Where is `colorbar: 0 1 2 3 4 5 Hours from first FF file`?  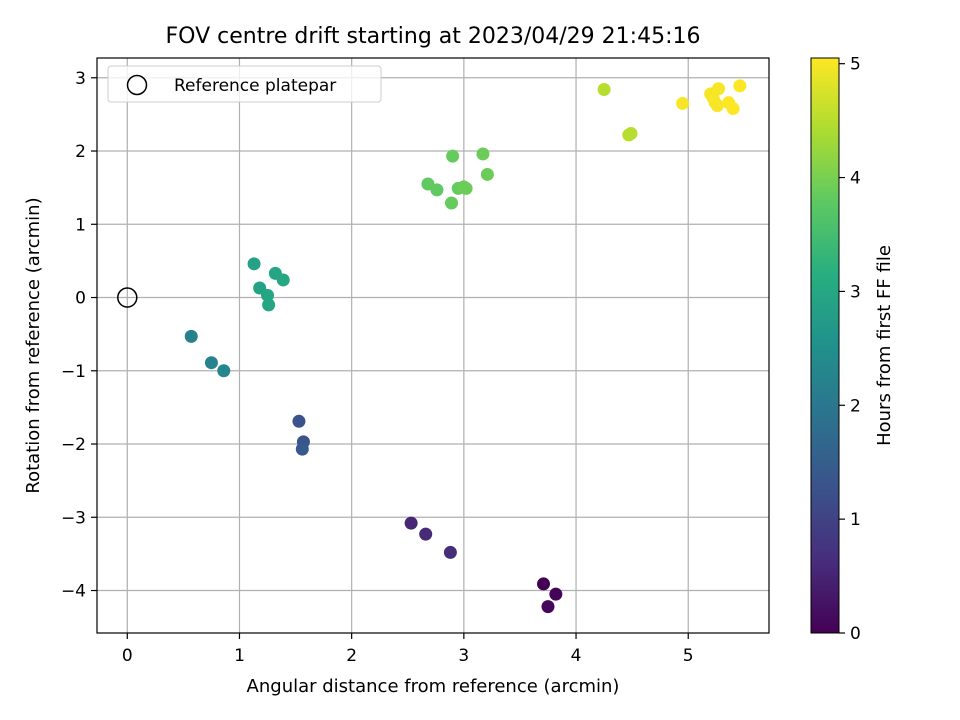
colorbar: 0 1 2 3 4 5 Hours from first FF file is located at coordinates (852, 349).